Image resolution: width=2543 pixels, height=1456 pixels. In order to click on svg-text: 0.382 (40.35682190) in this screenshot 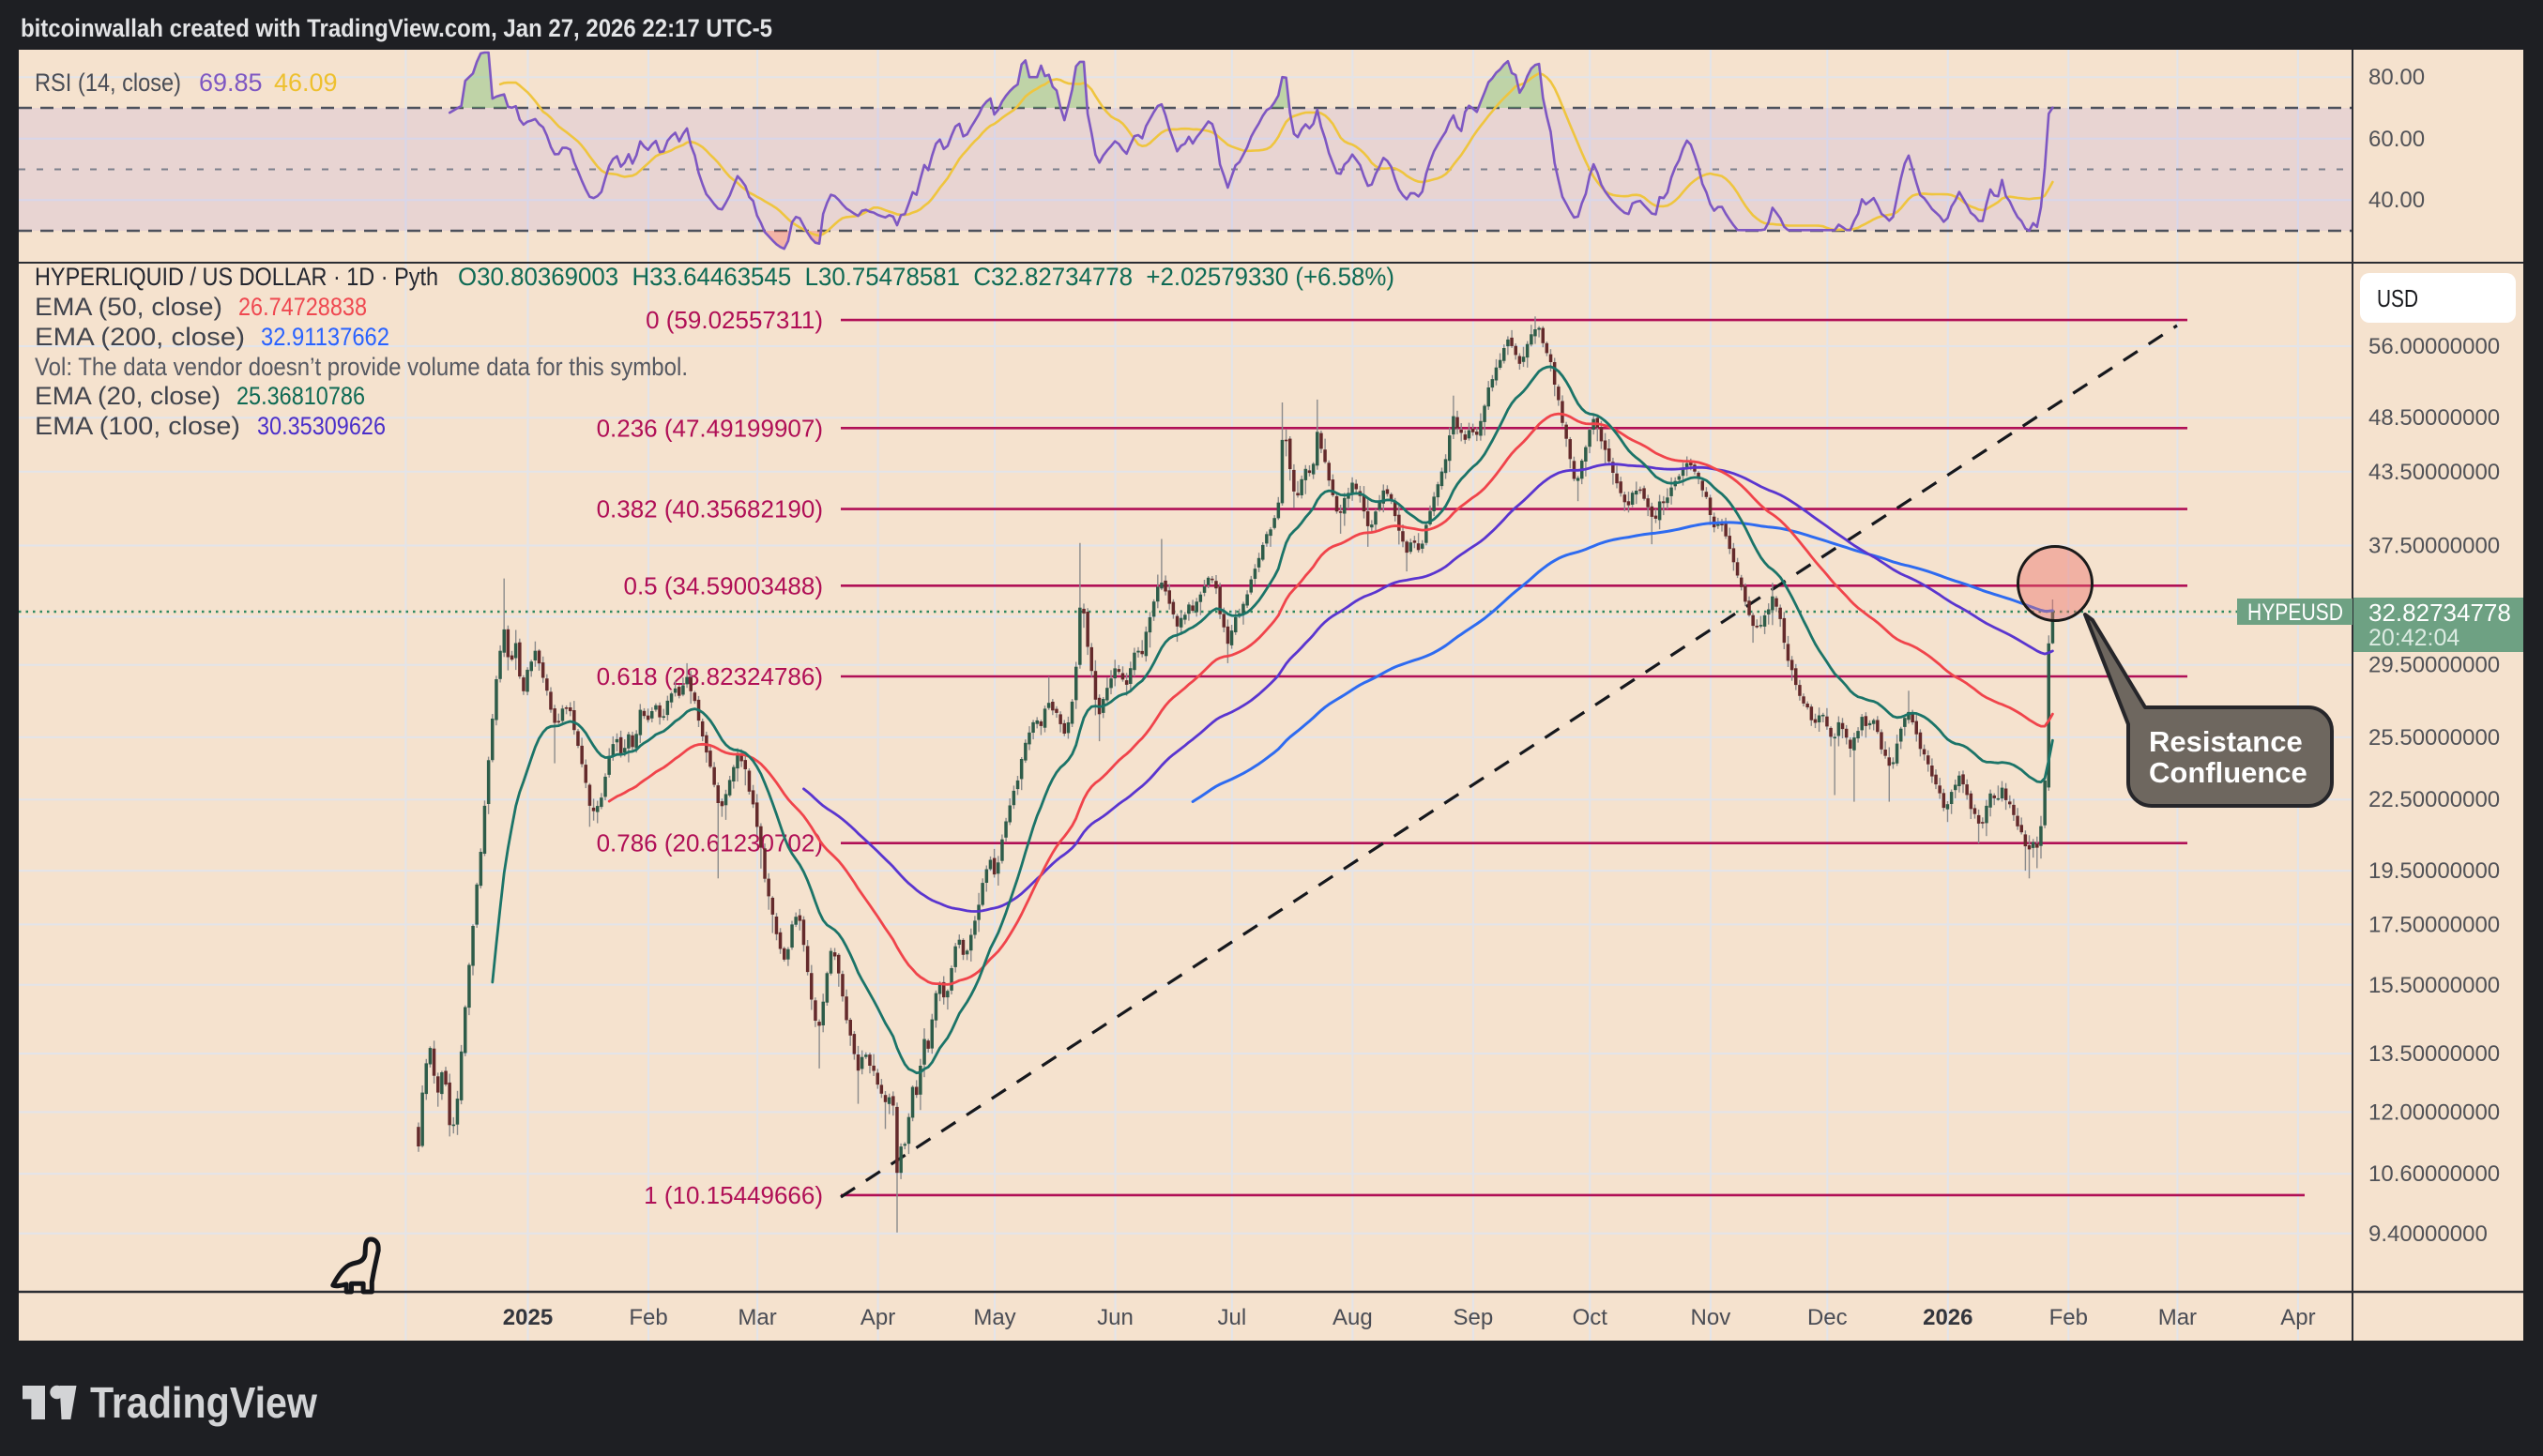, I will do `click(710, 509)`.